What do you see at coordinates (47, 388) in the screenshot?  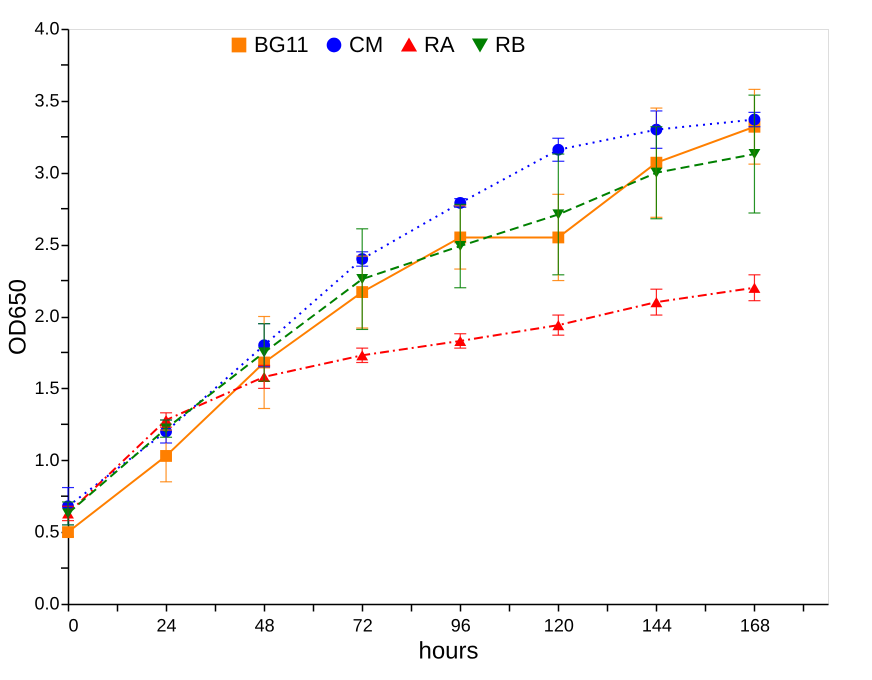 I see `y-tick-label: 1.5` at bounding box center [47, 388].